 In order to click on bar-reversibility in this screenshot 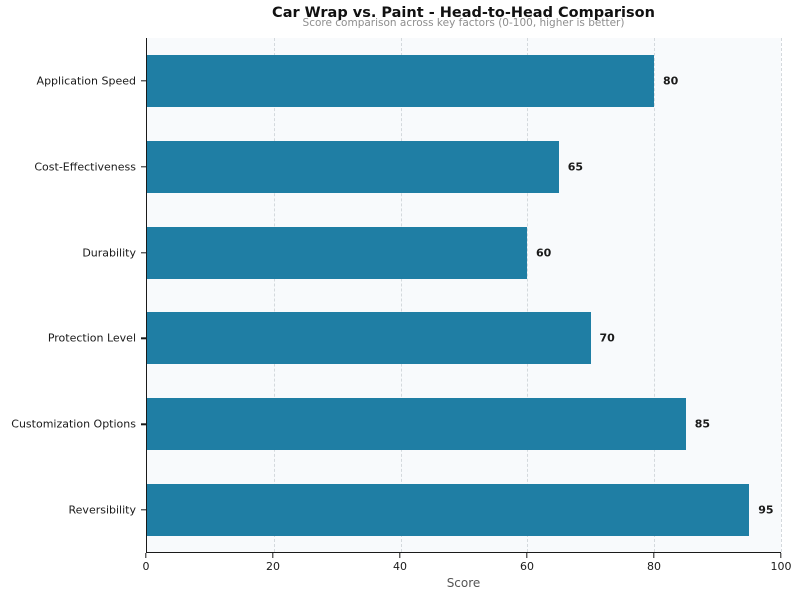, I will do `click(448, 510)`.